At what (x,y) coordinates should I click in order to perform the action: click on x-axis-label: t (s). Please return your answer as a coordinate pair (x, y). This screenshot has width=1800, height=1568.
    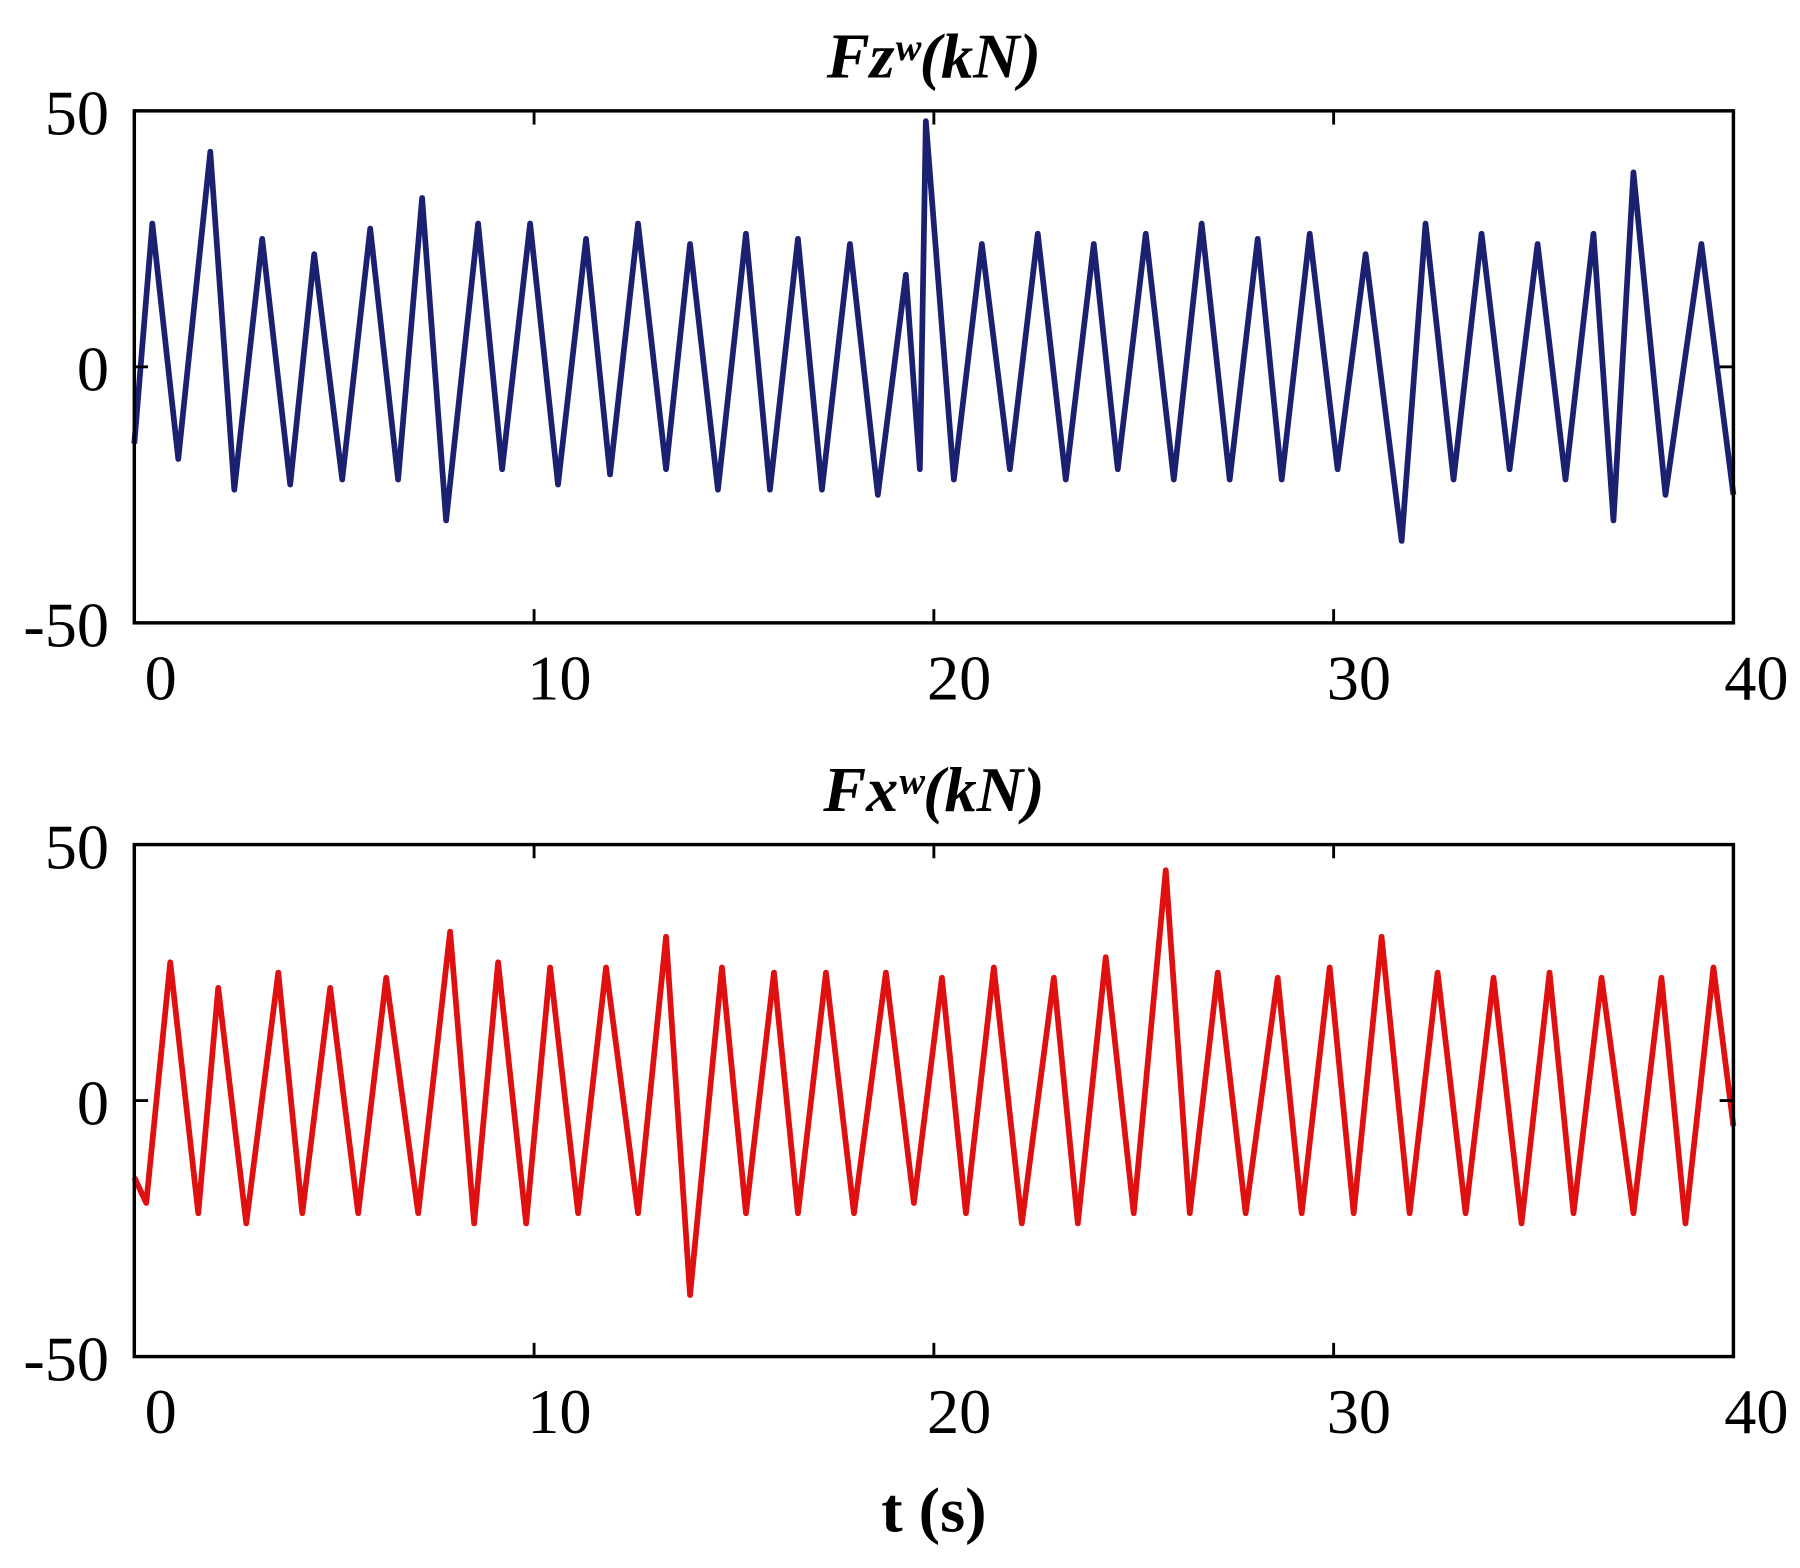
    Looking at the image, I should click on (933, 1509).